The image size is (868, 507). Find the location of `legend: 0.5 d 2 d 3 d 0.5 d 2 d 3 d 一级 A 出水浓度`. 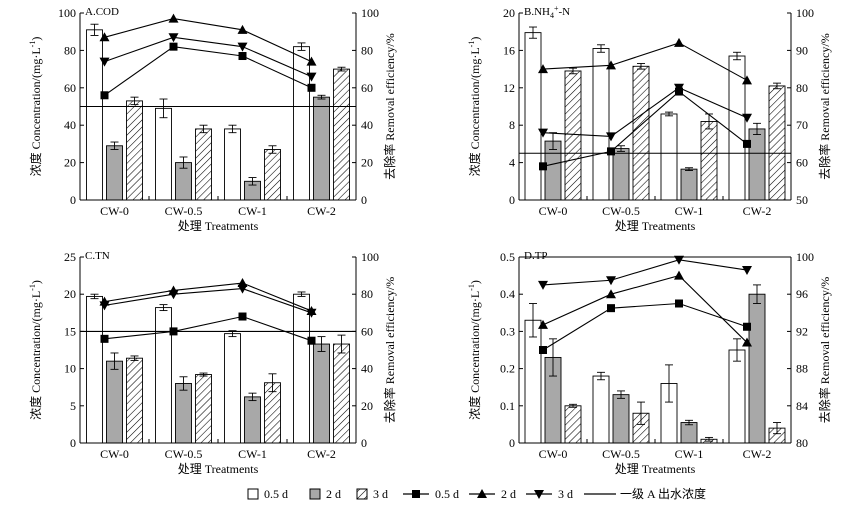

legend: 0.5 d 2 d 3 d 0.5 d 2 d 3 d 一级 A 出水浓度 is located at coordinates (476, 493).